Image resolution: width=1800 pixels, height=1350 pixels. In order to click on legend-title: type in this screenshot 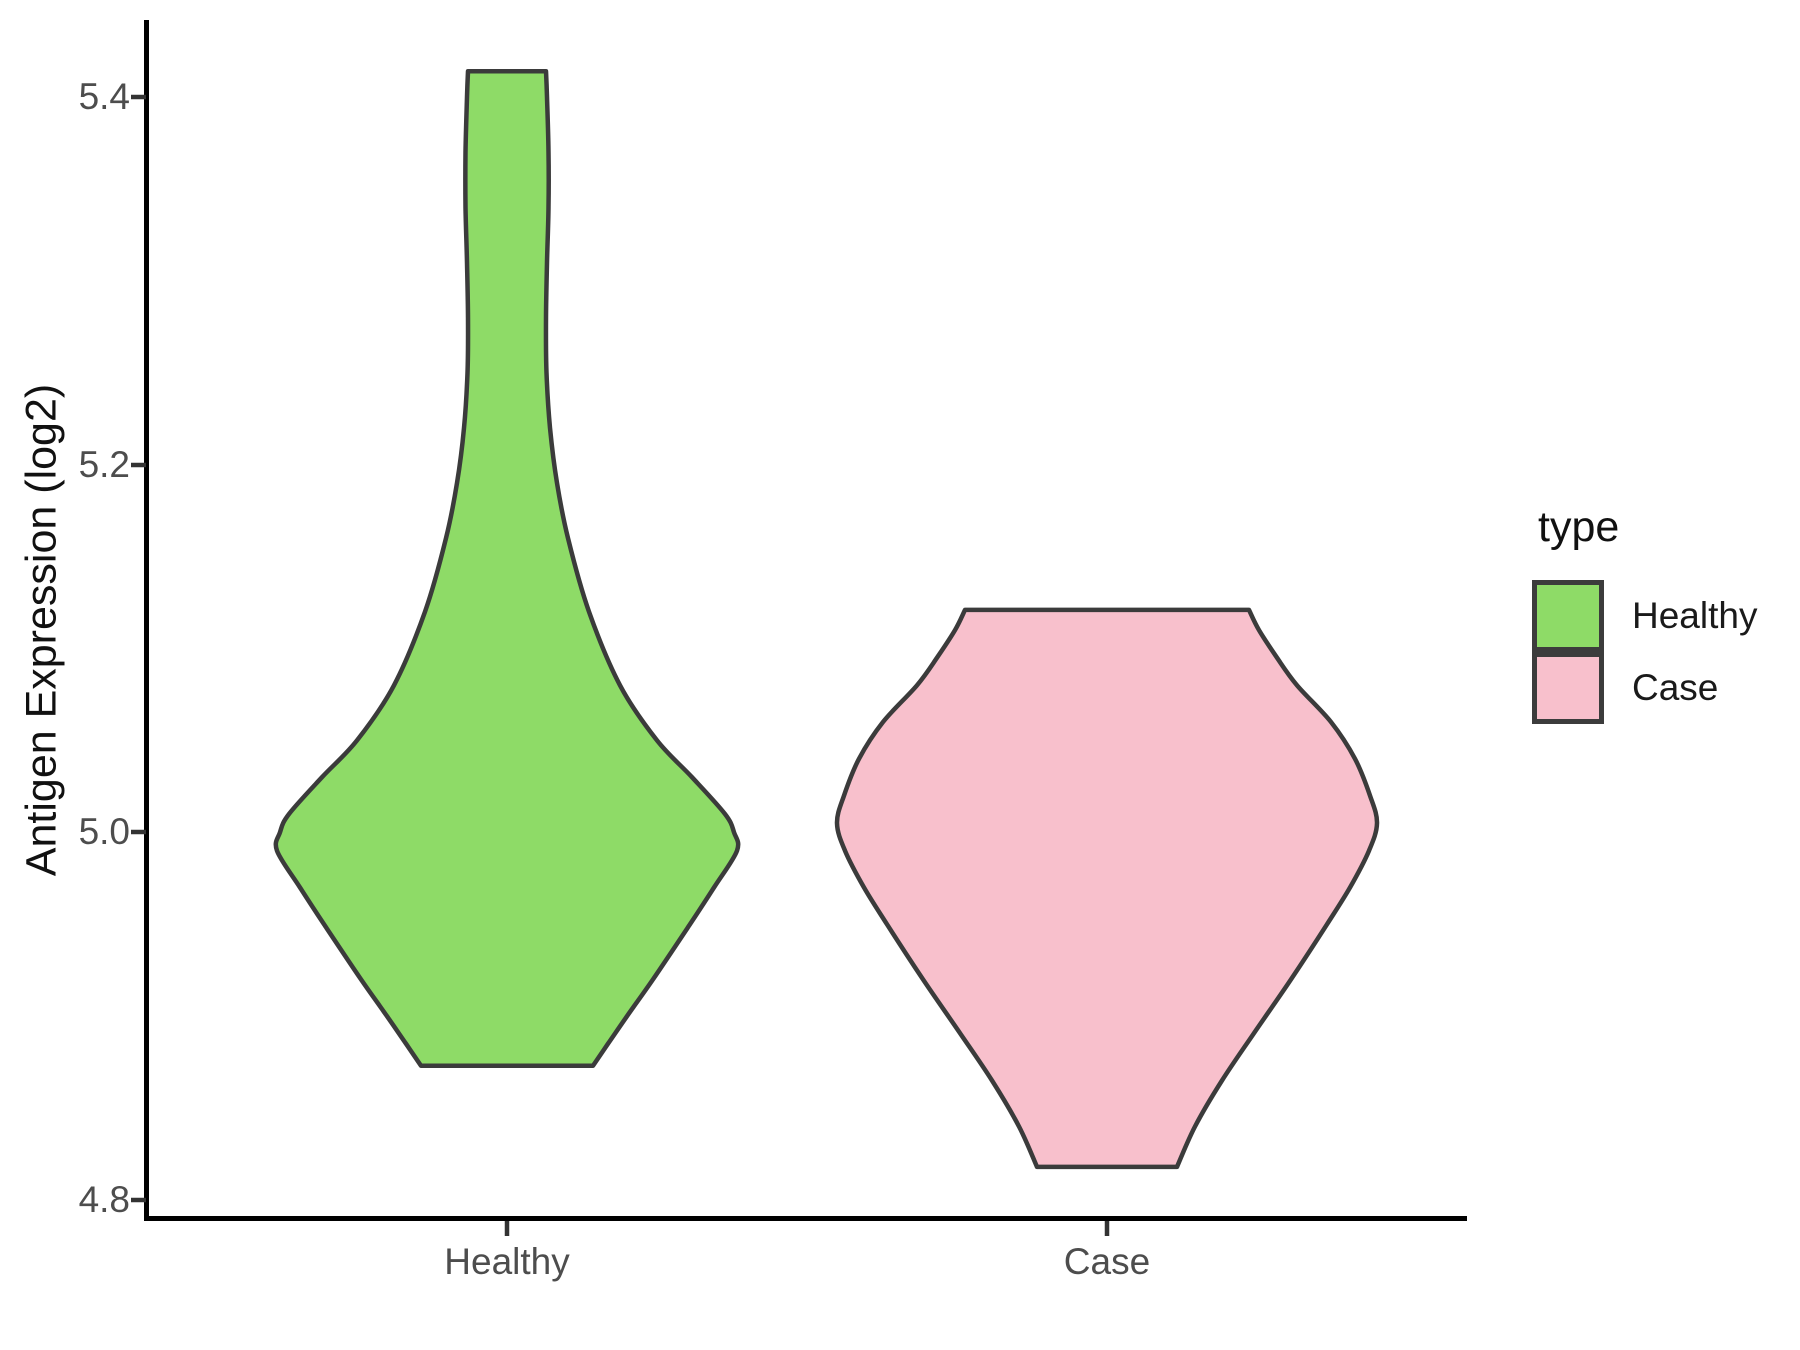, I will do `click(1579, 527)`.